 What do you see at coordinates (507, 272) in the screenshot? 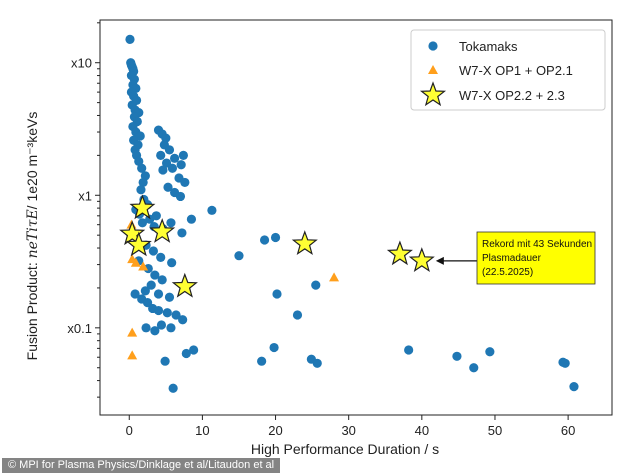
I see `annotation-text: (22.5.2025)` at bounding box center [507, 272].